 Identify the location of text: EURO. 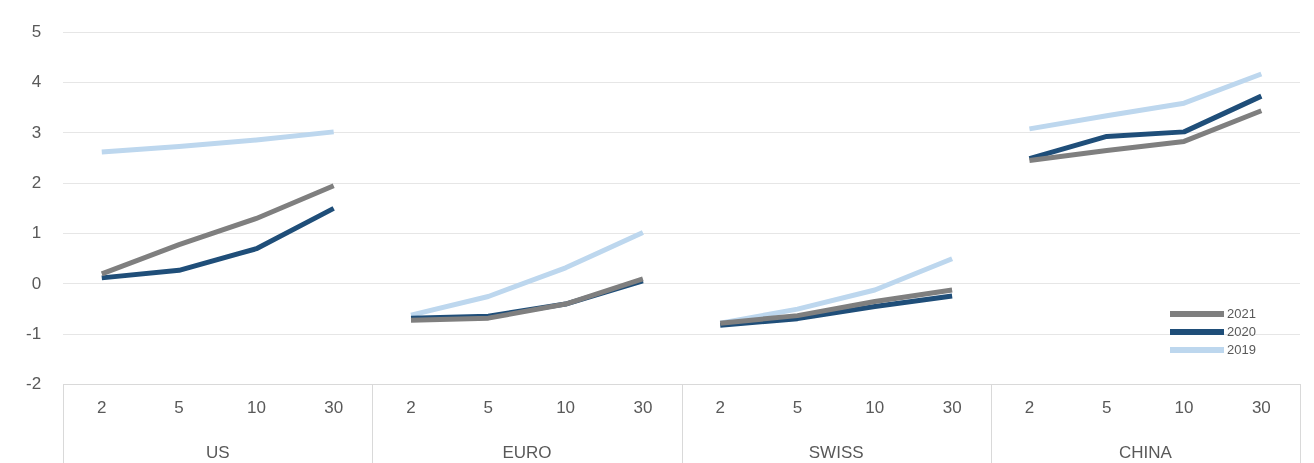
(527, 452).